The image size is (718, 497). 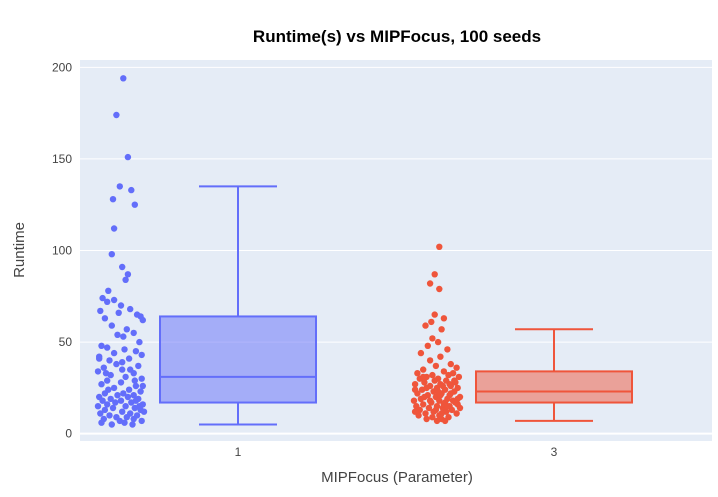 I want to click on y-tick-label: 0, so click(x=68, y=434).